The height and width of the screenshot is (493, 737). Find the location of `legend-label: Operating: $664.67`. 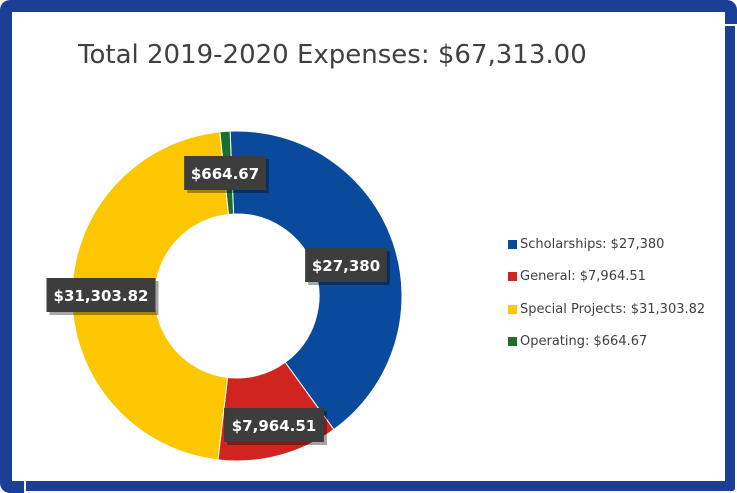

legend-label: Operating: $664.67 is located at coordinates (584, 341).